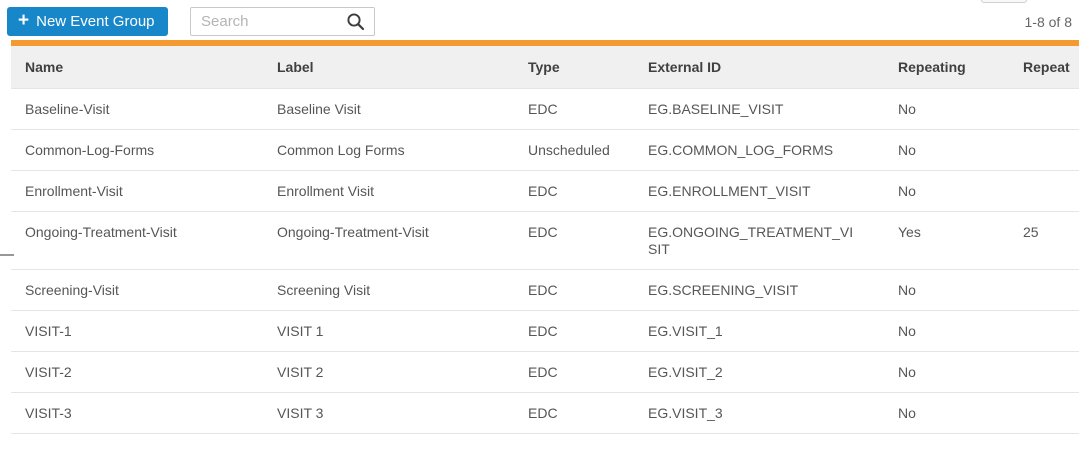  What do you see at coordinates (773, 289) in the screenshot?
I see `cell-external-id: EG.SCREENING_VISIT` at bounding box center [773, 289].